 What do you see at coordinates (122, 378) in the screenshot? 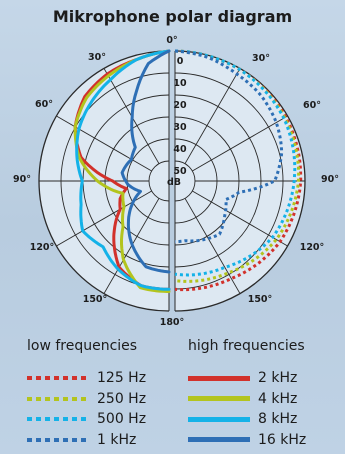
I see `legend-label: 125 Hz` at bounding box center [122, 378].